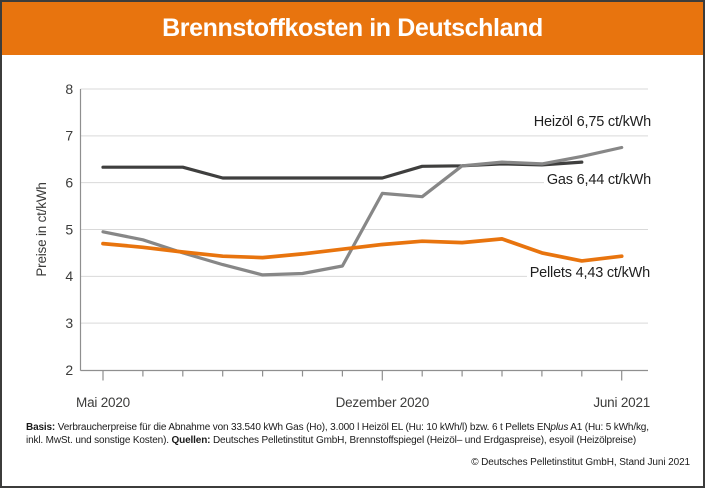  Describe the element at coordinates (592, 122) in the screenshot. I see `series-label-heizoel: Heizöl 6,75 ct/kWh` at that location.